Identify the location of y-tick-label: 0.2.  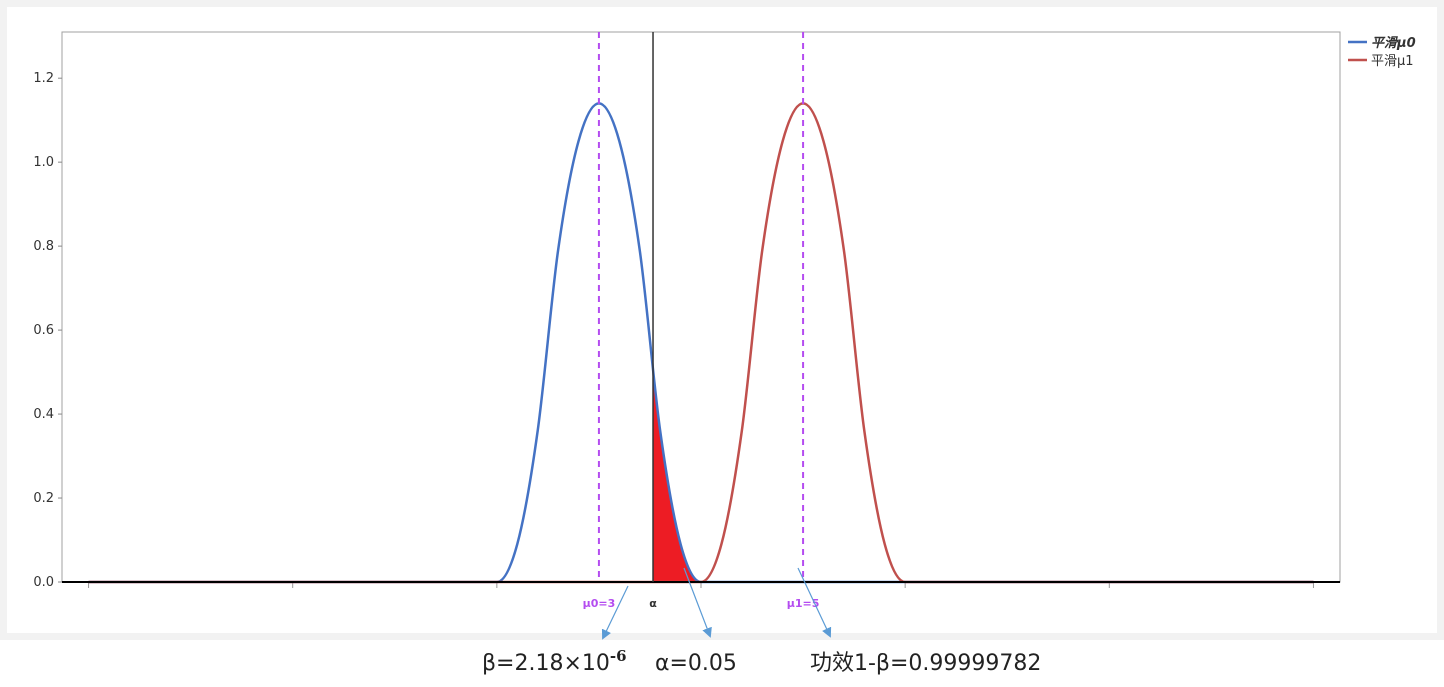
(43, 498).